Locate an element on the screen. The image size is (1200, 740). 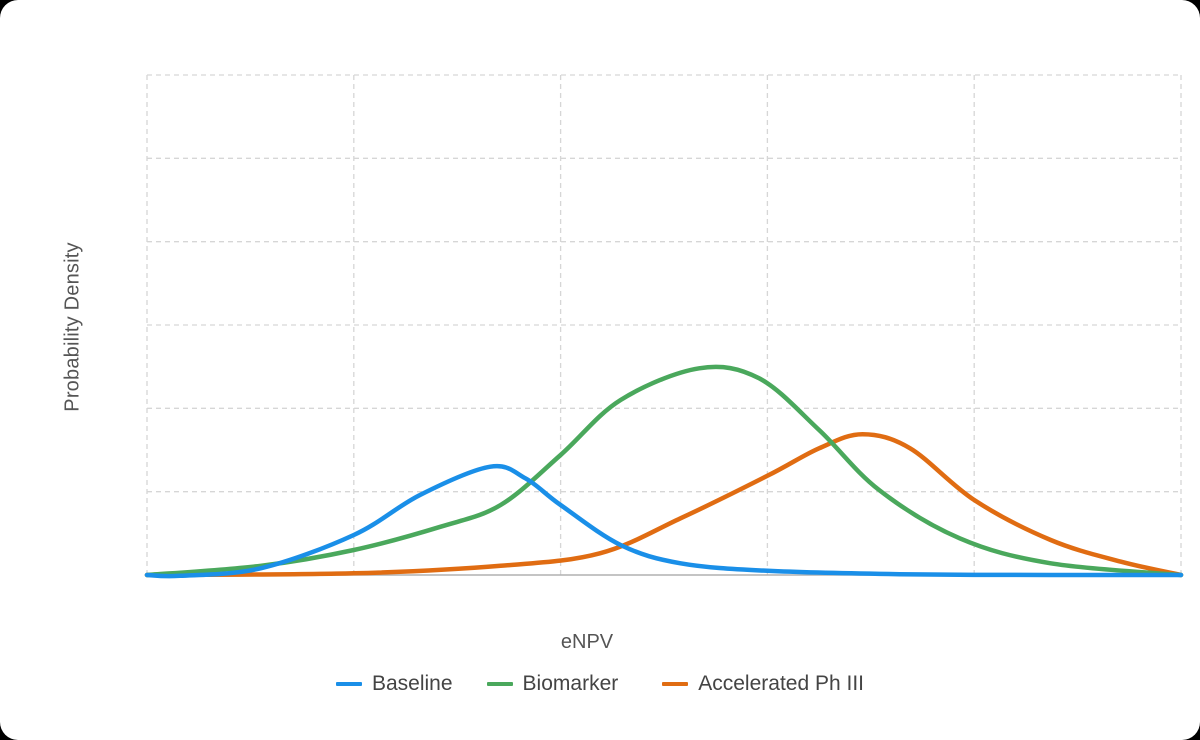
x-axis-title-row: eNPV is located at coordinates (600, 642).